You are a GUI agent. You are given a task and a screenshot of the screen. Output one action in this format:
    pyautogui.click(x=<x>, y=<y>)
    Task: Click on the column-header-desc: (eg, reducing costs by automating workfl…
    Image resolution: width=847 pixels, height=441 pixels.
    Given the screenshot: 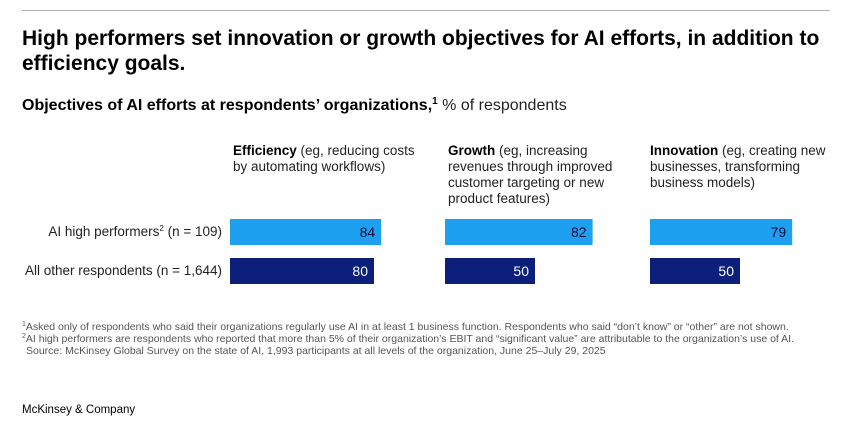 What is the action you would take?
    pyautogui.click(x=324, y=158)
    